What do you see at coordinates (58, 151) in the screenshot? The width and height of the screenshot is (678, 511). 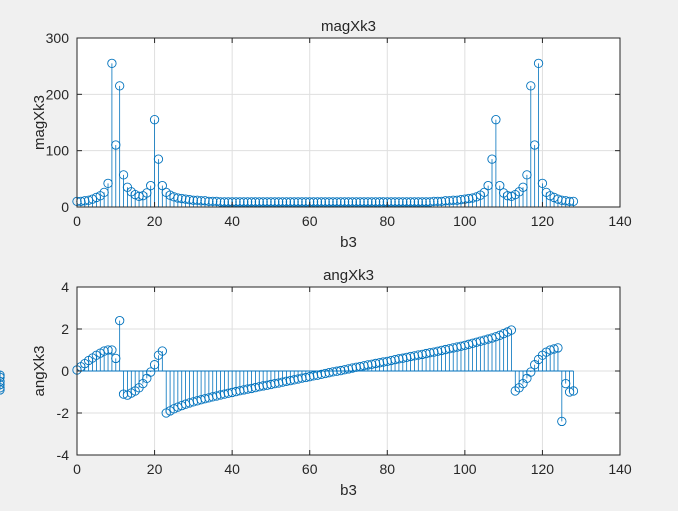 I see `mag-y-tick-label: 100` at bounding box center [58, 151].